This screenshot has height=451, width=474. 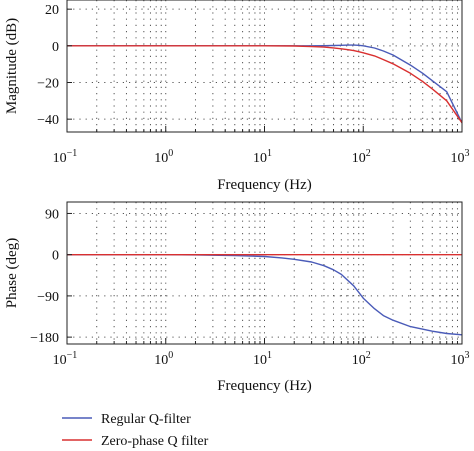 I want to click on y-axis-label: Phase (deg), so click(x=12, y=273).